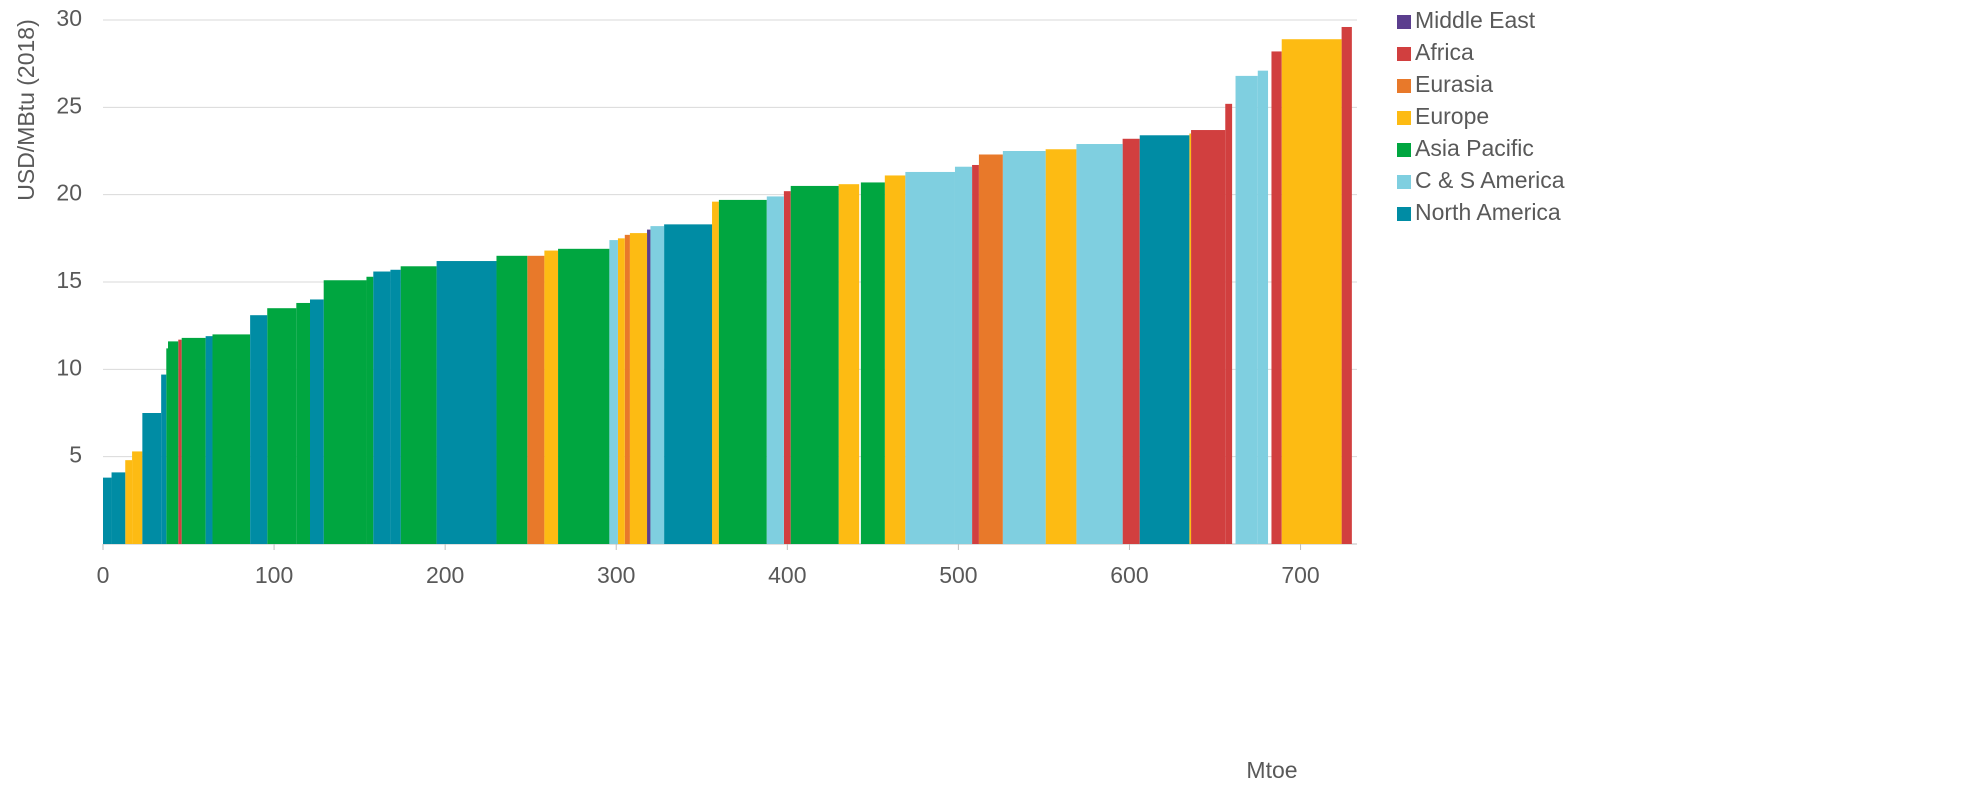 The height and width of the screenshot is (794, 1986). What do you see at coordinates (1129, 575) in the screenshot?
I see `x-tick-label: 600` at bounding box center [1129, 575].